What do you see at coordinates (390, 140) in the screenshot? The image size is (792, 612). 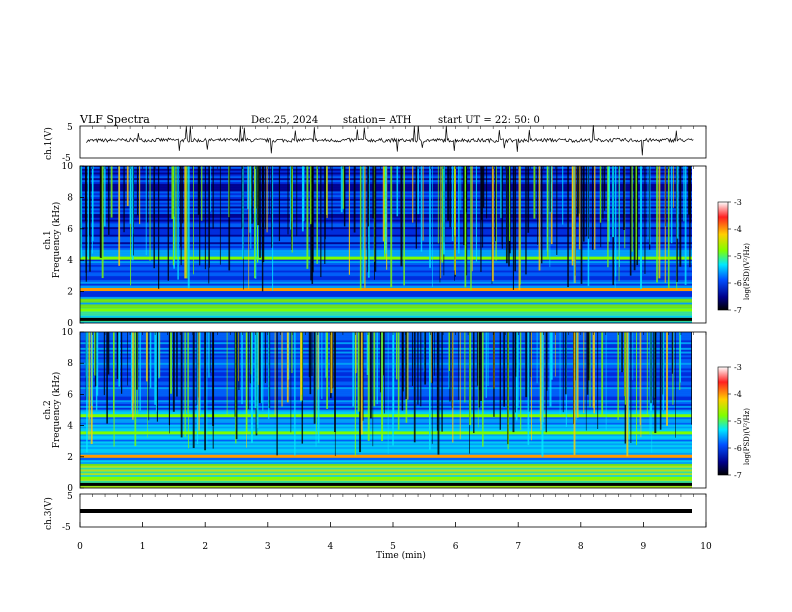 I see `ch1-trace` at bounding box center [390, 140].